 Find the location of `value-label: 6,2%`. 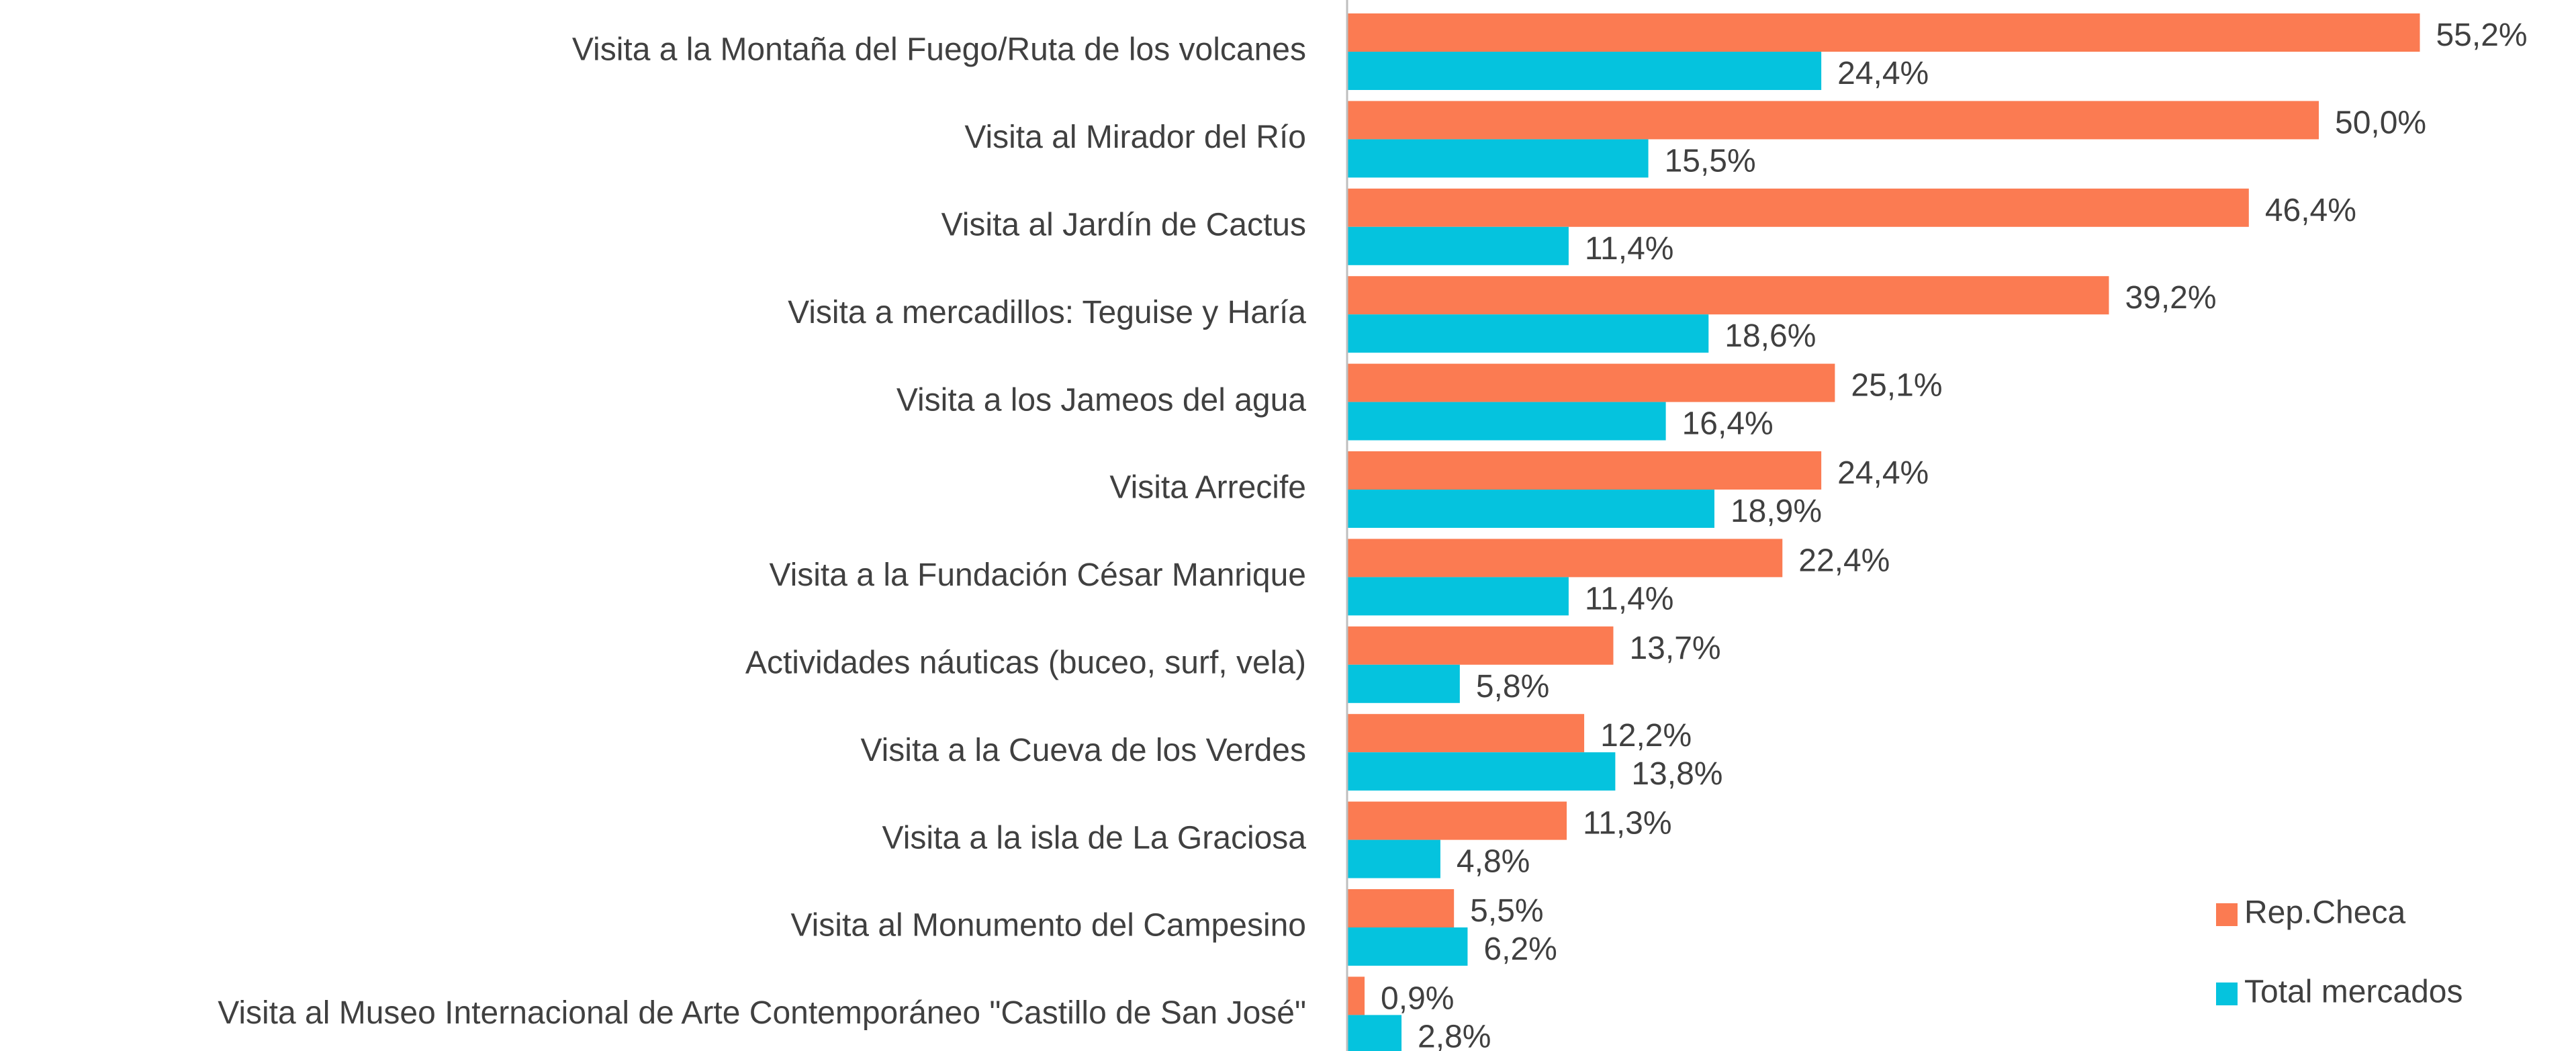

value-label: 6,2% is located at coordinates (1520, 949).